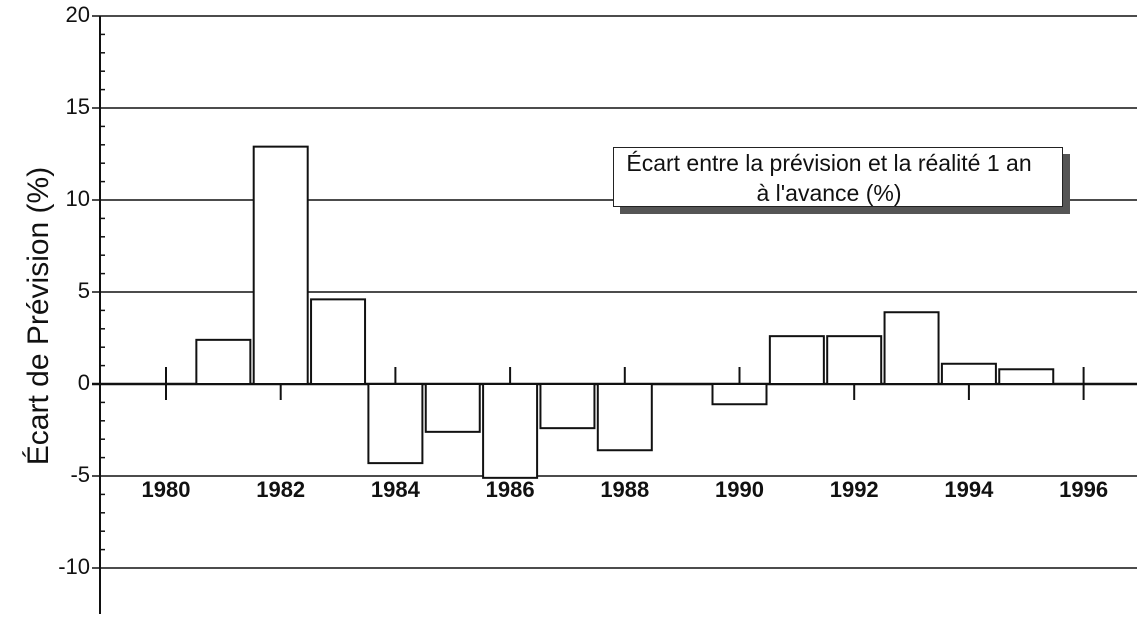  What do you see at coordinates (854, 489) in the screenshot?
I see `x-tick-label: 1992` at bounding box center [854, 489].